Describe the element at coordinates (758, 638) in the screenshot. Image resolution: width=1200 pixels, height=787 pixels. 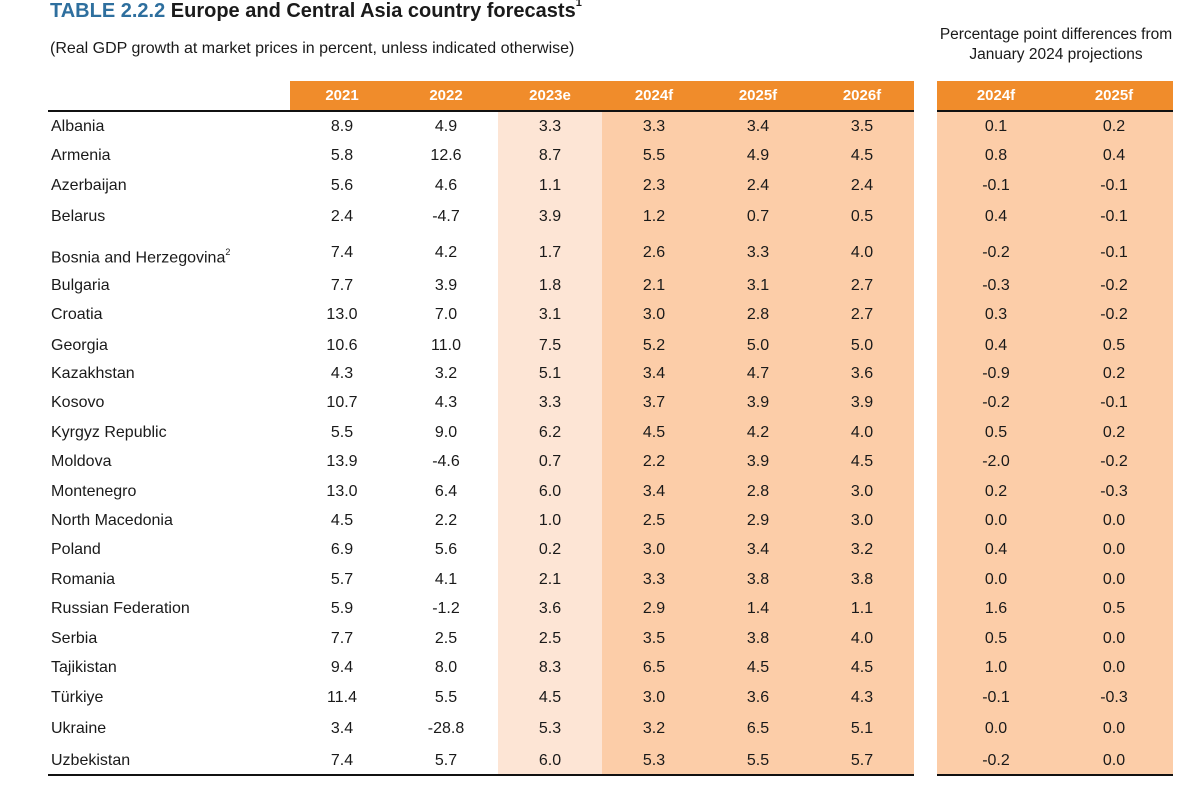
I see `value-cell-2025f: 3.8` at that location.